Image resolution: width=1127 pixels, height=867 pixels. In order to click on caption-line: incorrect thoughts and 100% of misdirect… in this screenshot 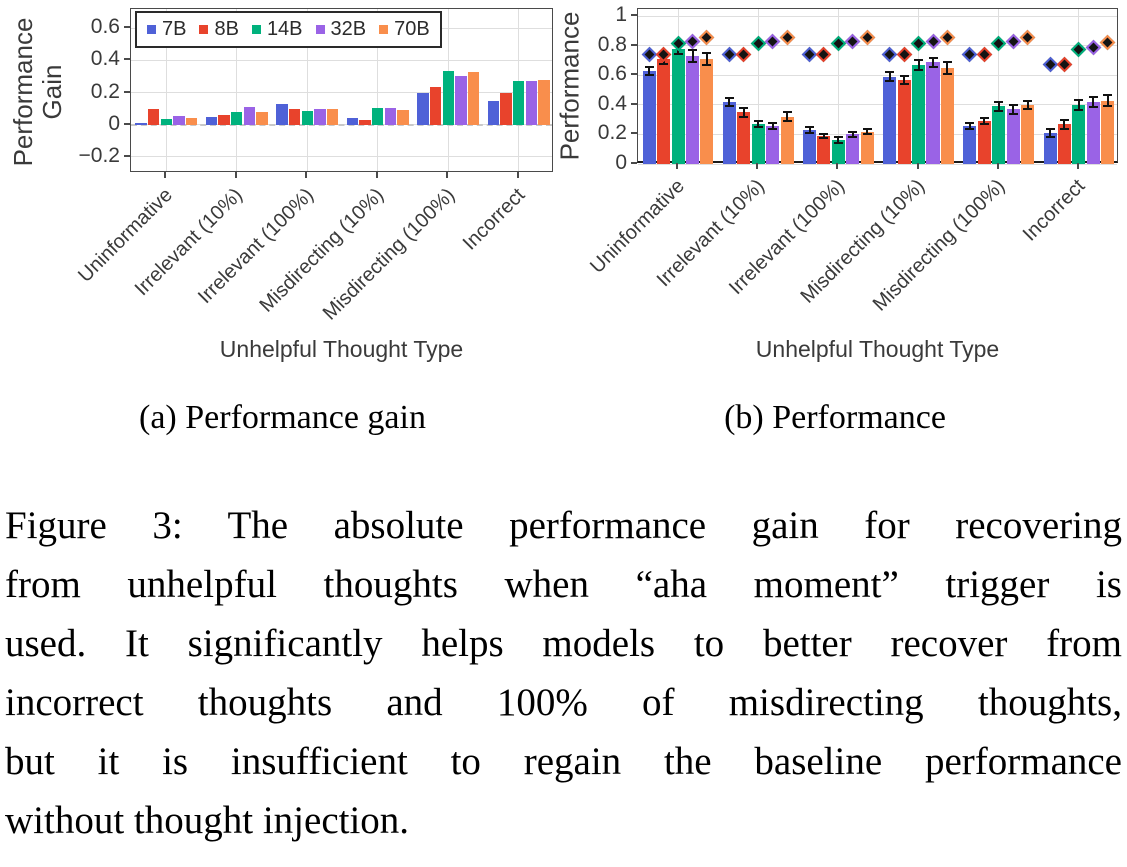, I will do `click(563, 702)`.